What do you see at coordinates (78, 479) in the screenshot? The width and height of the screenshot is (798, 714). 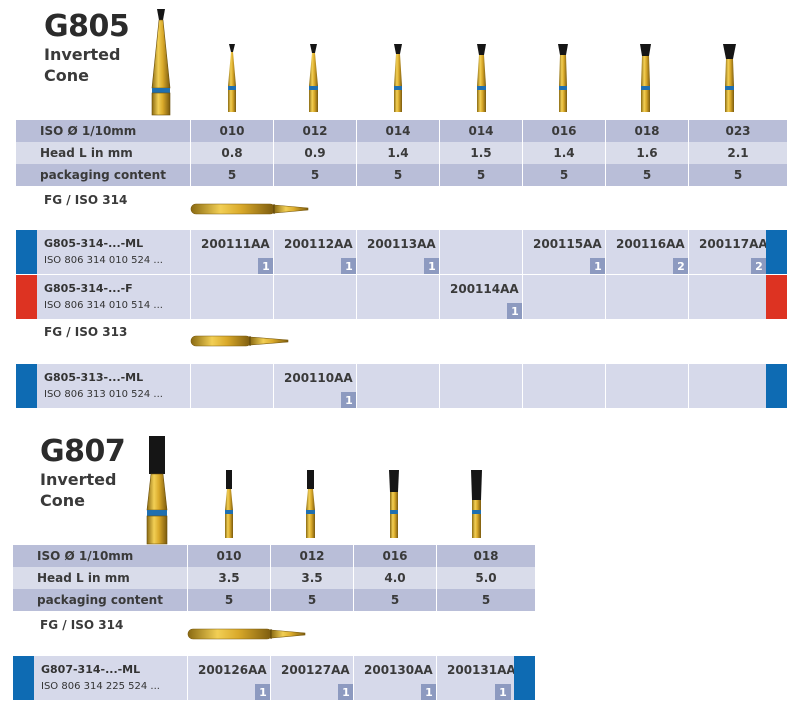 I see `g807-subtitle-line1: Inverted` at bounding box center [78, 479].